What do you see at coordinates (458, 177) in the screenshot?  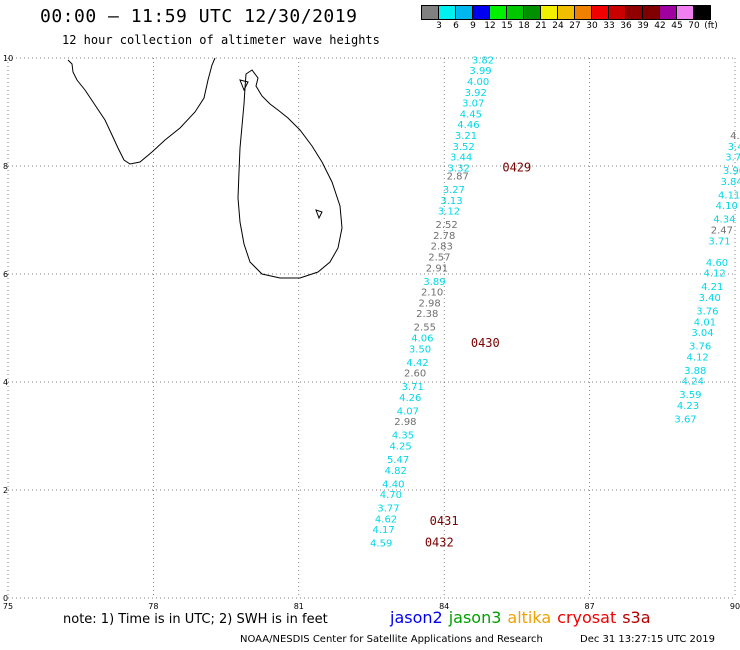 I see `wave-height-value: 2.87` at bounding box center [458, 177].